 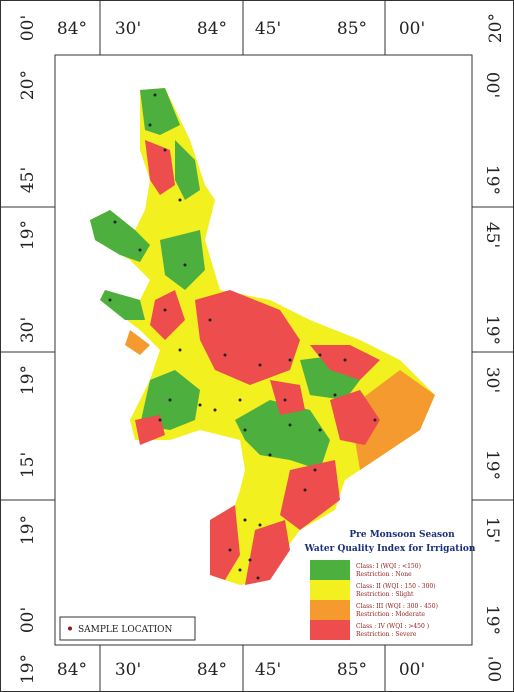 What do you see at coordinates (384, 574) in the screenshot?
I see `legend-restriction: Restriction : None` at bounding box center [384, 574].